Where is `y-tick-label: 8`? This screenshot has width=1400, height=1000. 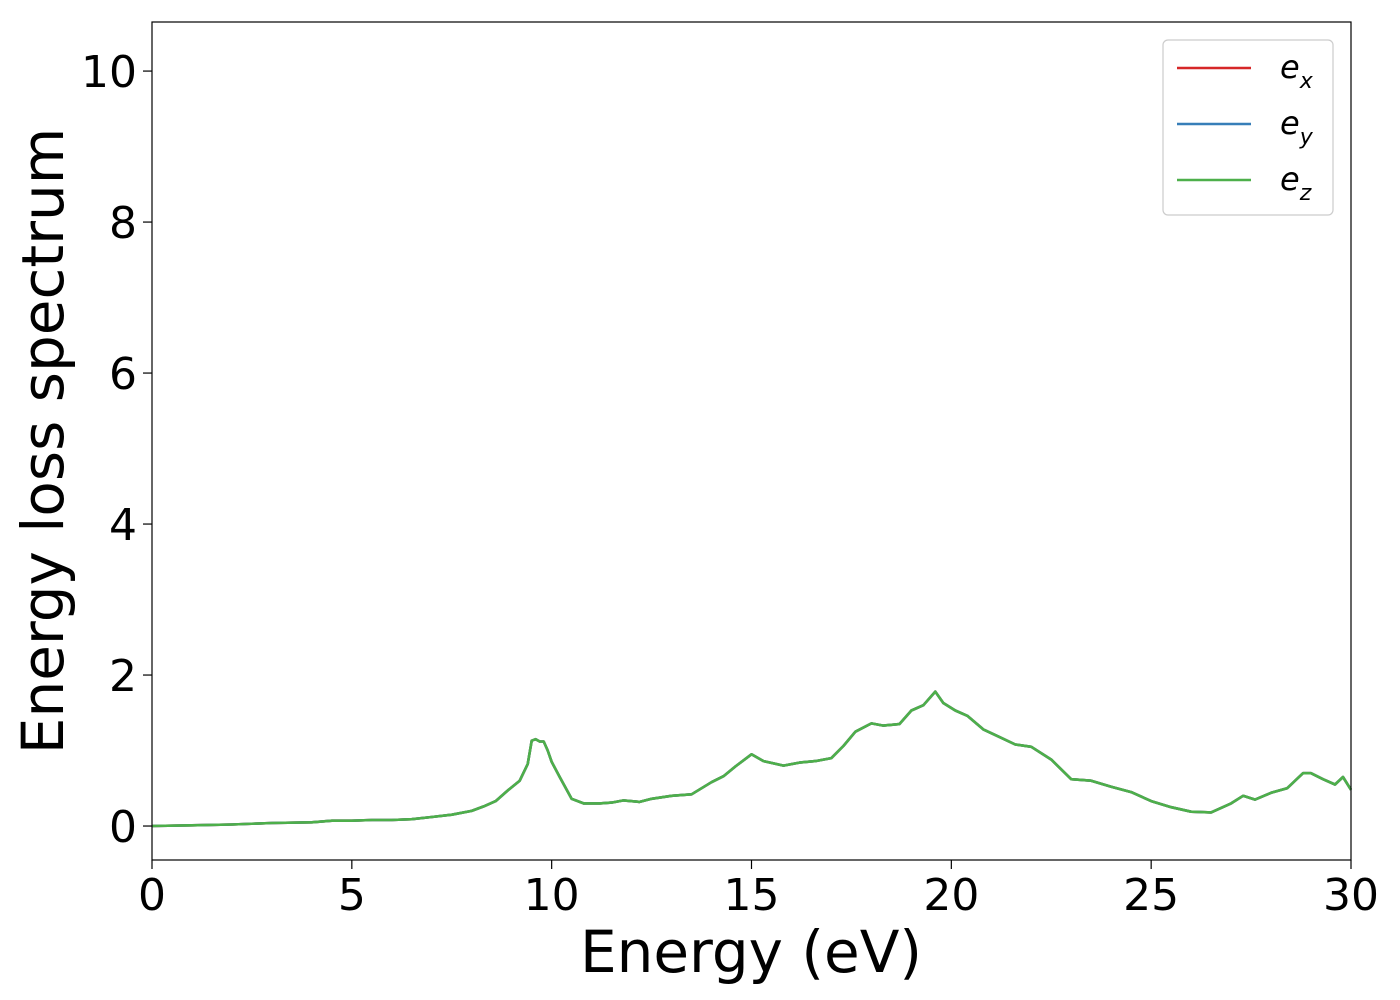 y-tick-label: 8 is located at coordinates (123, 223).